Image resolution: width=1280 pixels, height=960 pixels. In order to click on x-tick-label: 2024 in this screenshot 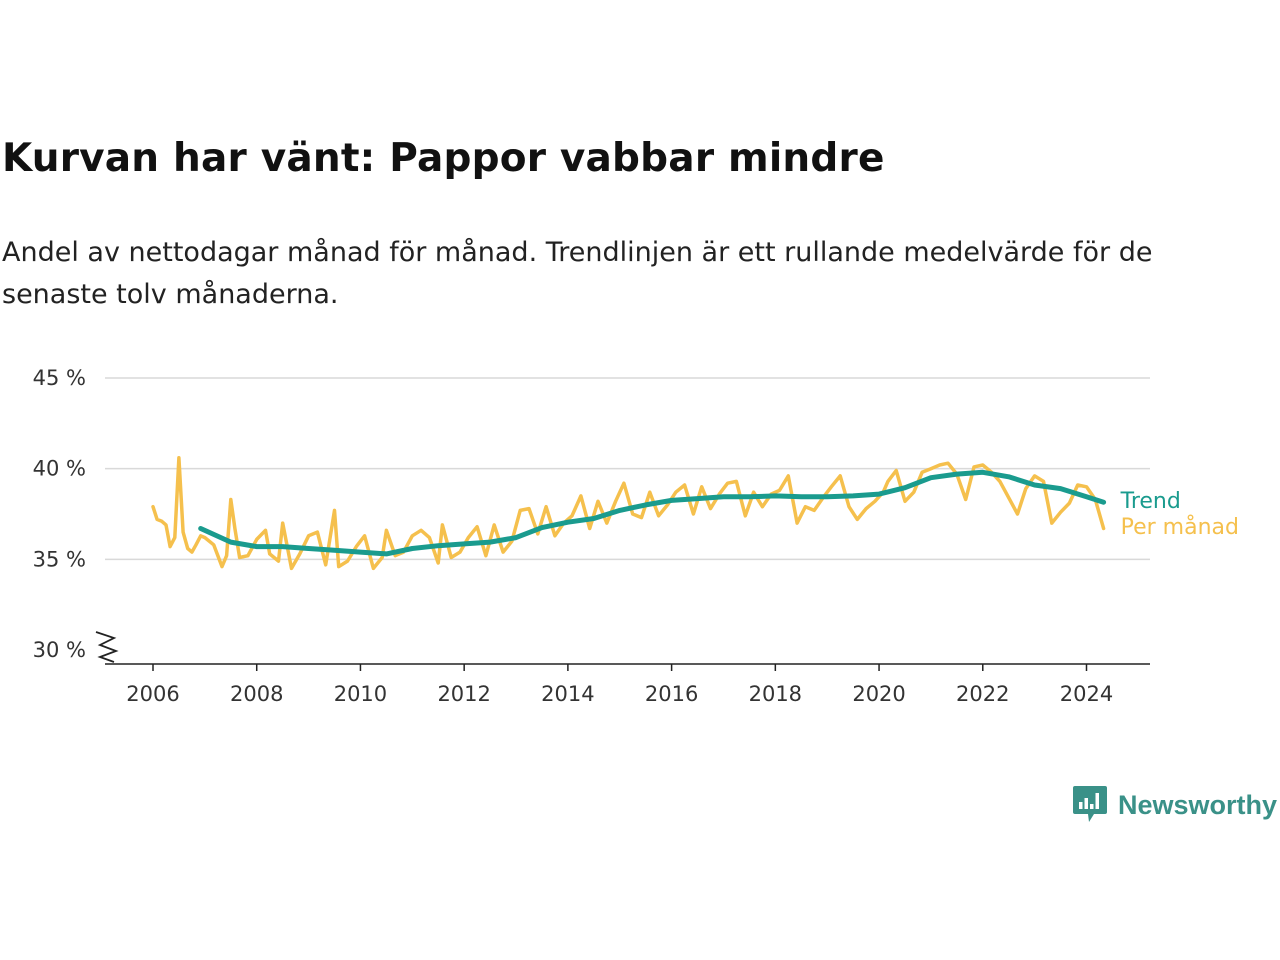, I will do `click(1086, 694)`.